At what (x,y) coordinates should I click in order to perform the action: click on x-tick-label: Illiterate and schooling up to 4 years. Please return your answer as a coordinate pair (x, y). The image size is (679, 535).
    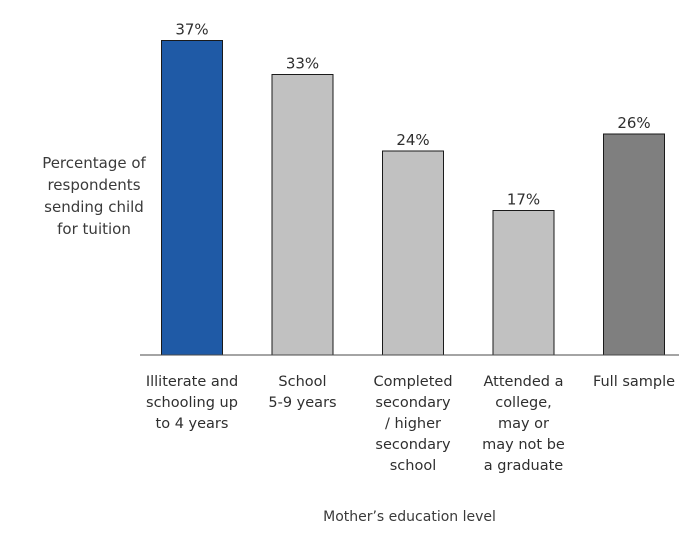
    Looking at the image, I should click on (192, 403).